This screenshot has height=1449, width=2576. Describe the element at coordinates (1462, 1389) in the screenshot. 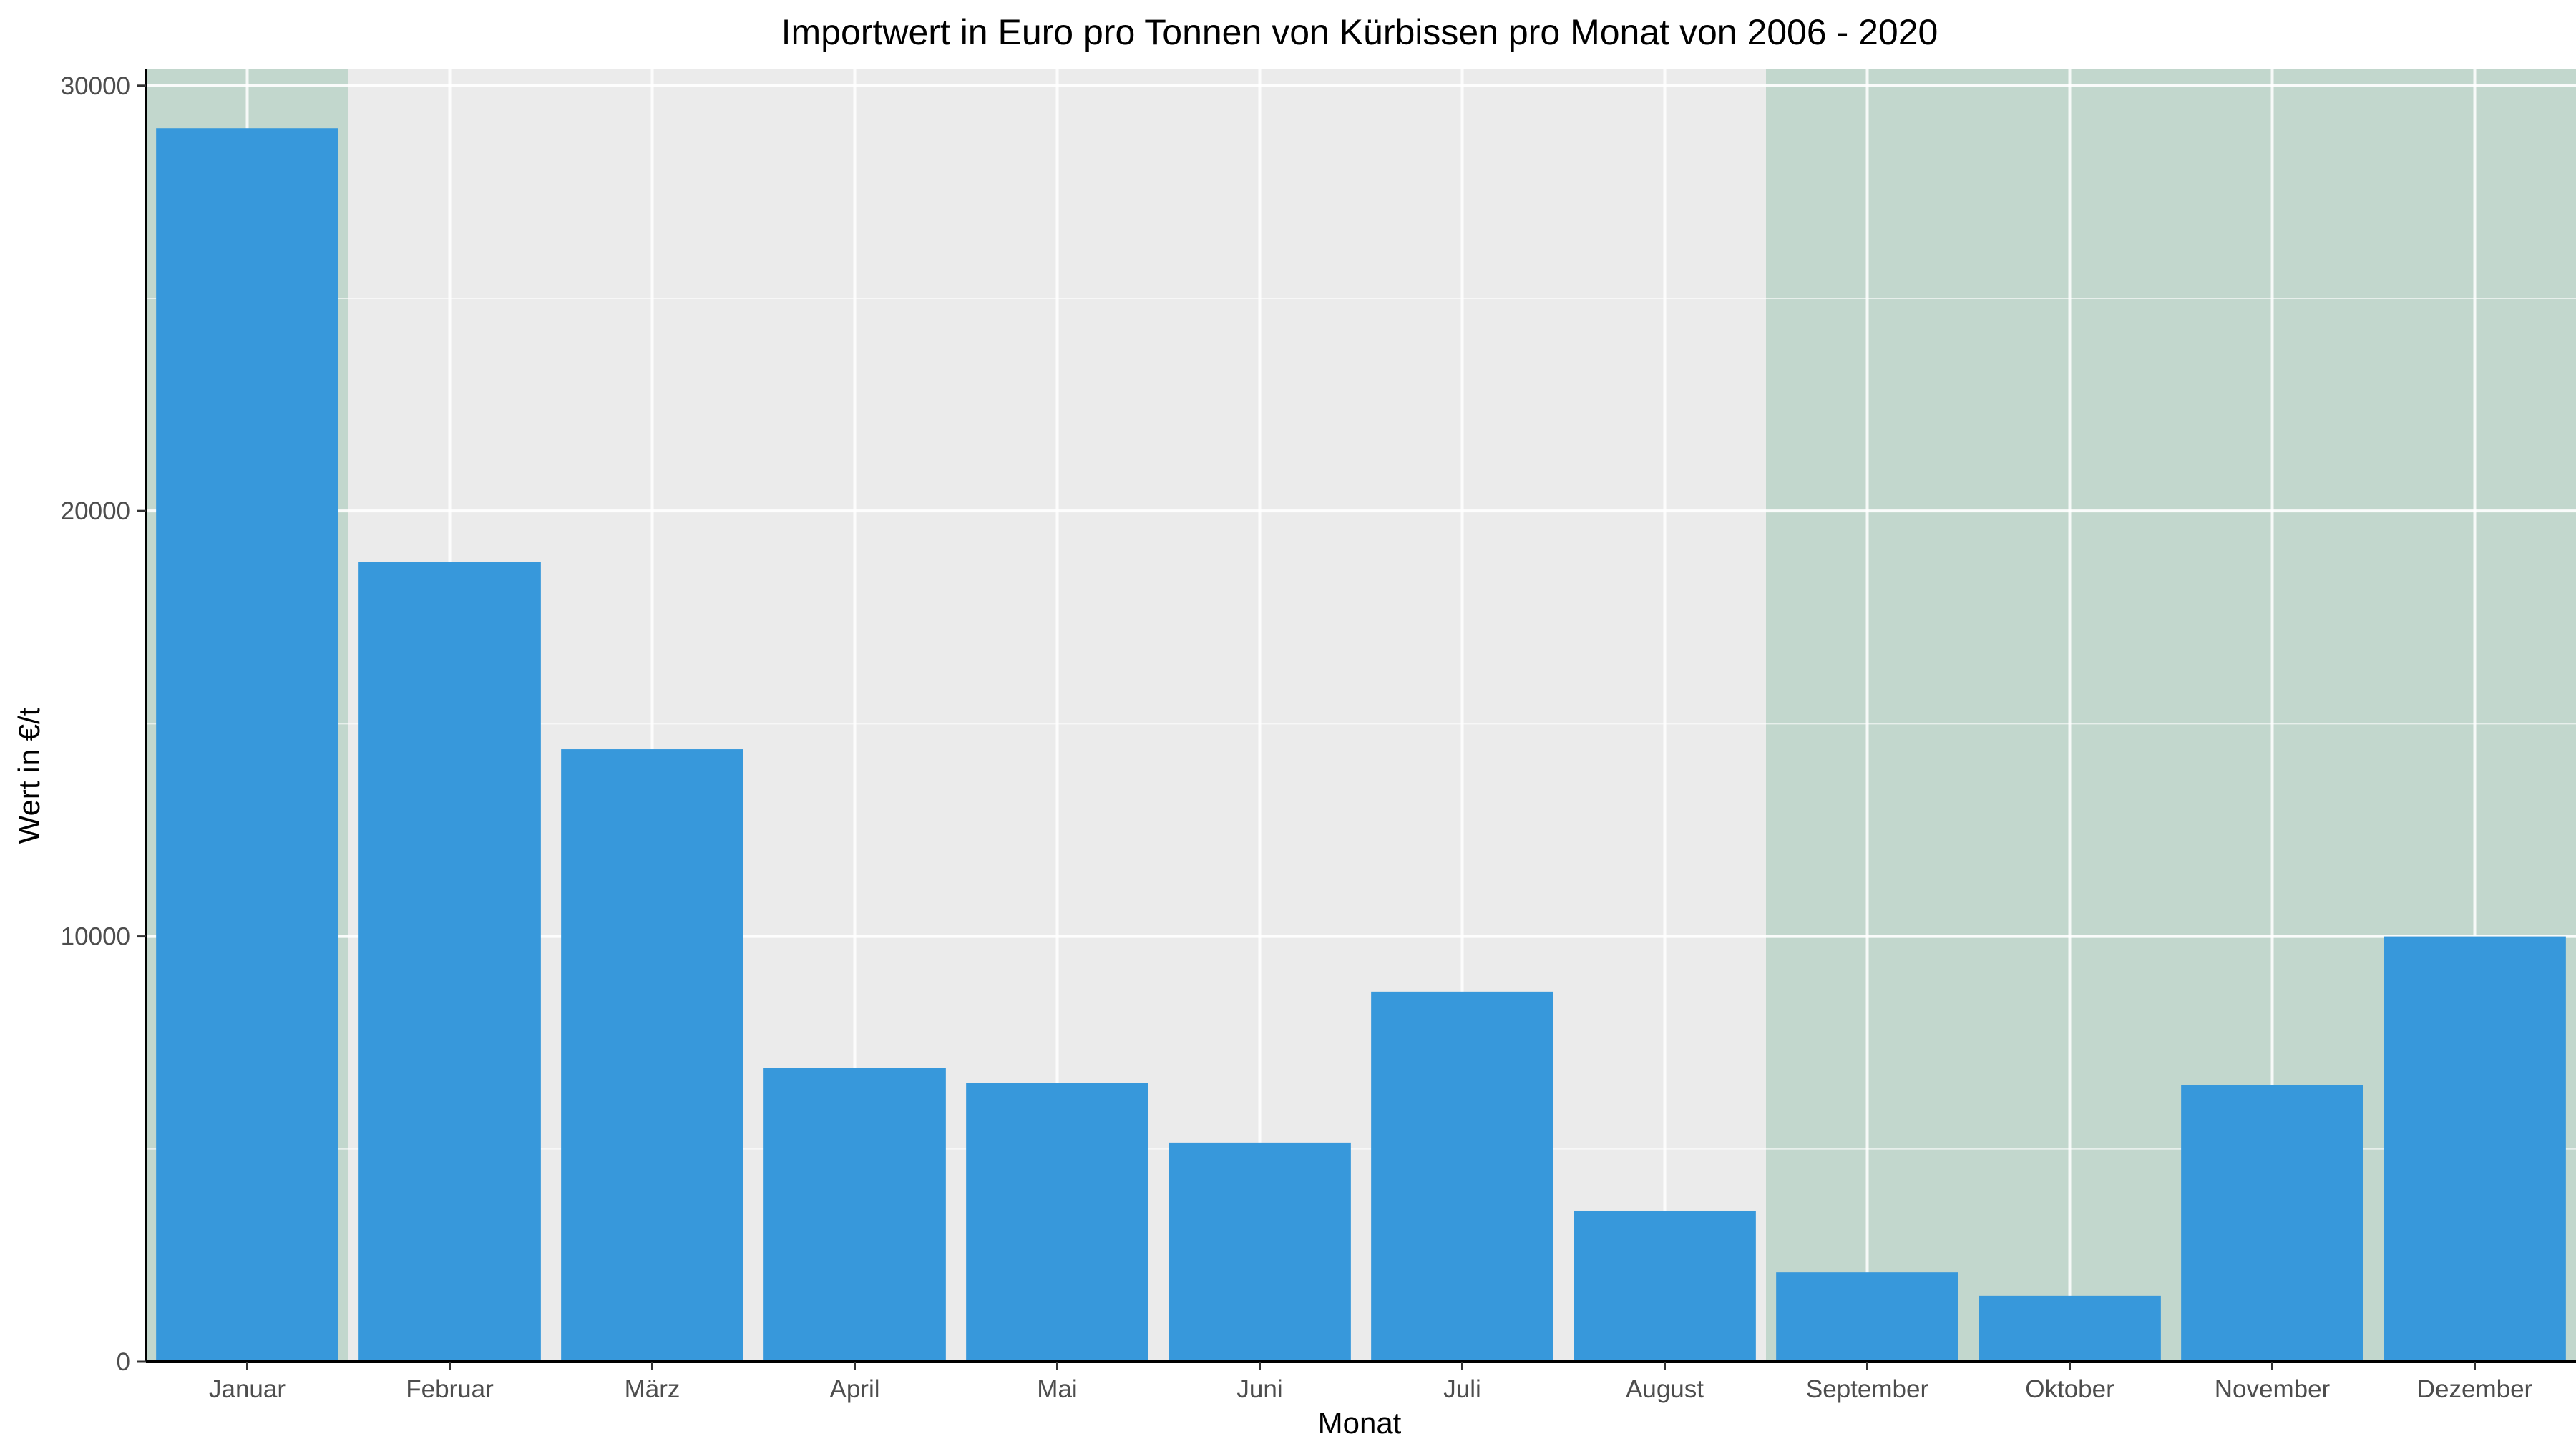

I see `x-tick-label: Juli` at that location.